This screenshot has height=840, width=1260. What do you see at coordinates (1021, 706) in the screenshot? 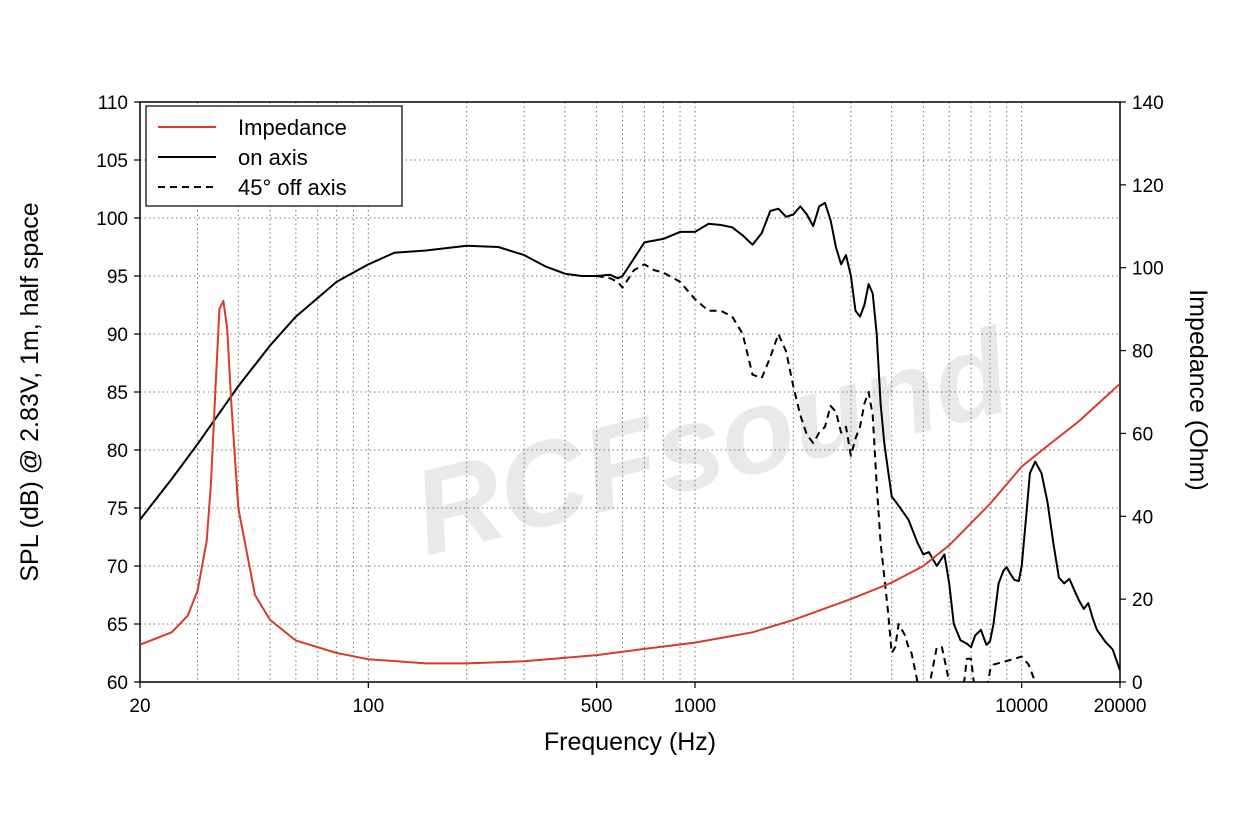
I see `x-tick-label: 10000` at bounding box center [1021, 706].